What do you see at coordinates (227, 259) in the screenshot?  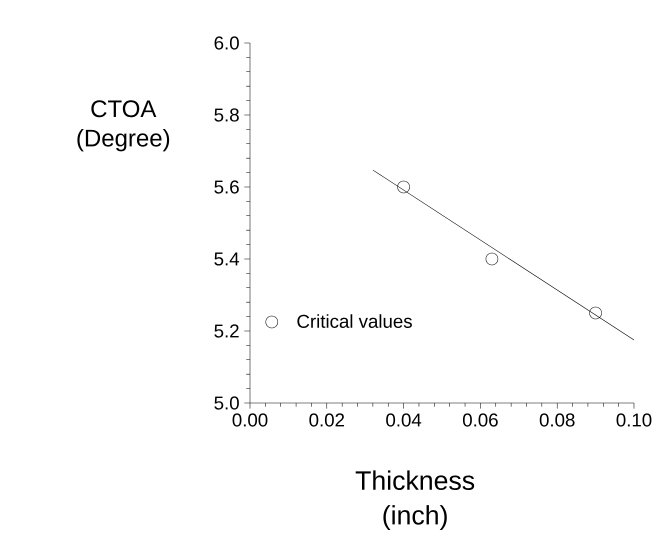 I see `y-tick-label: 5.4` at bounding box center [227, 259].